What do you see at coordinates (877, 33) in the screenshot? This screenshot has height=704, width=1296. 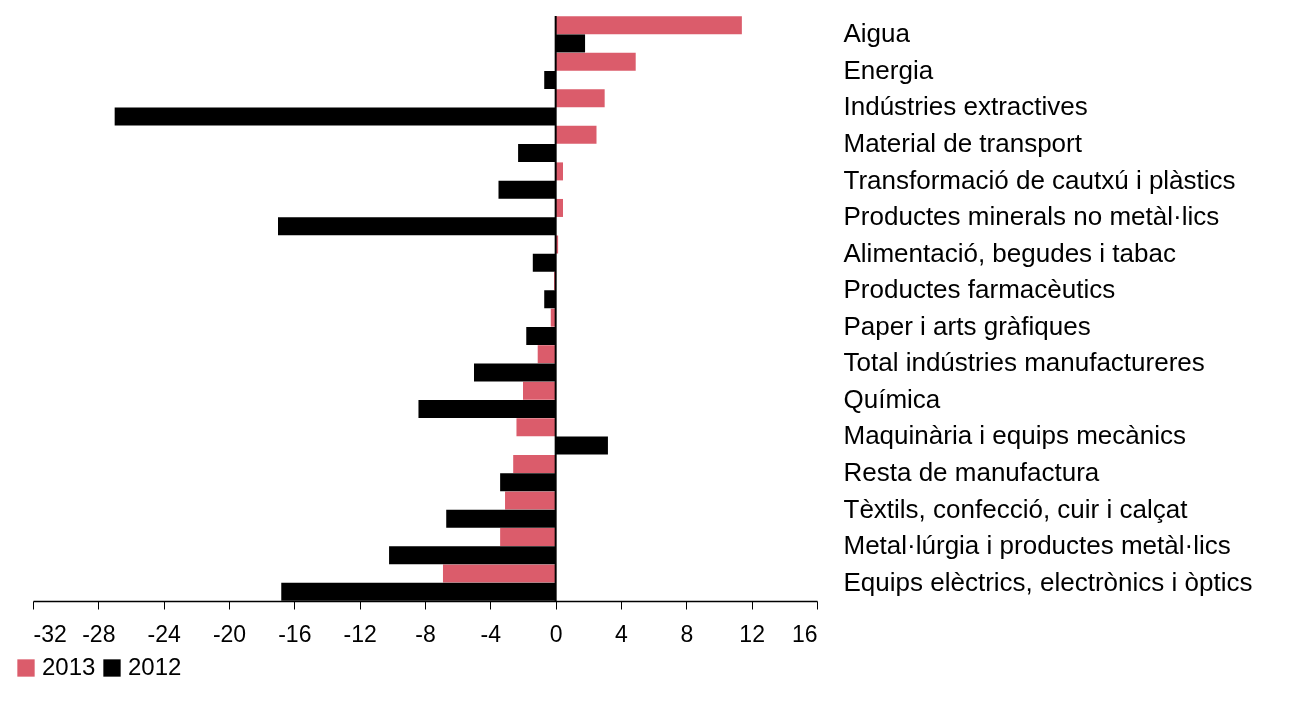 I see `y-tick-label: Aigua` at bounding box center [877, 33].